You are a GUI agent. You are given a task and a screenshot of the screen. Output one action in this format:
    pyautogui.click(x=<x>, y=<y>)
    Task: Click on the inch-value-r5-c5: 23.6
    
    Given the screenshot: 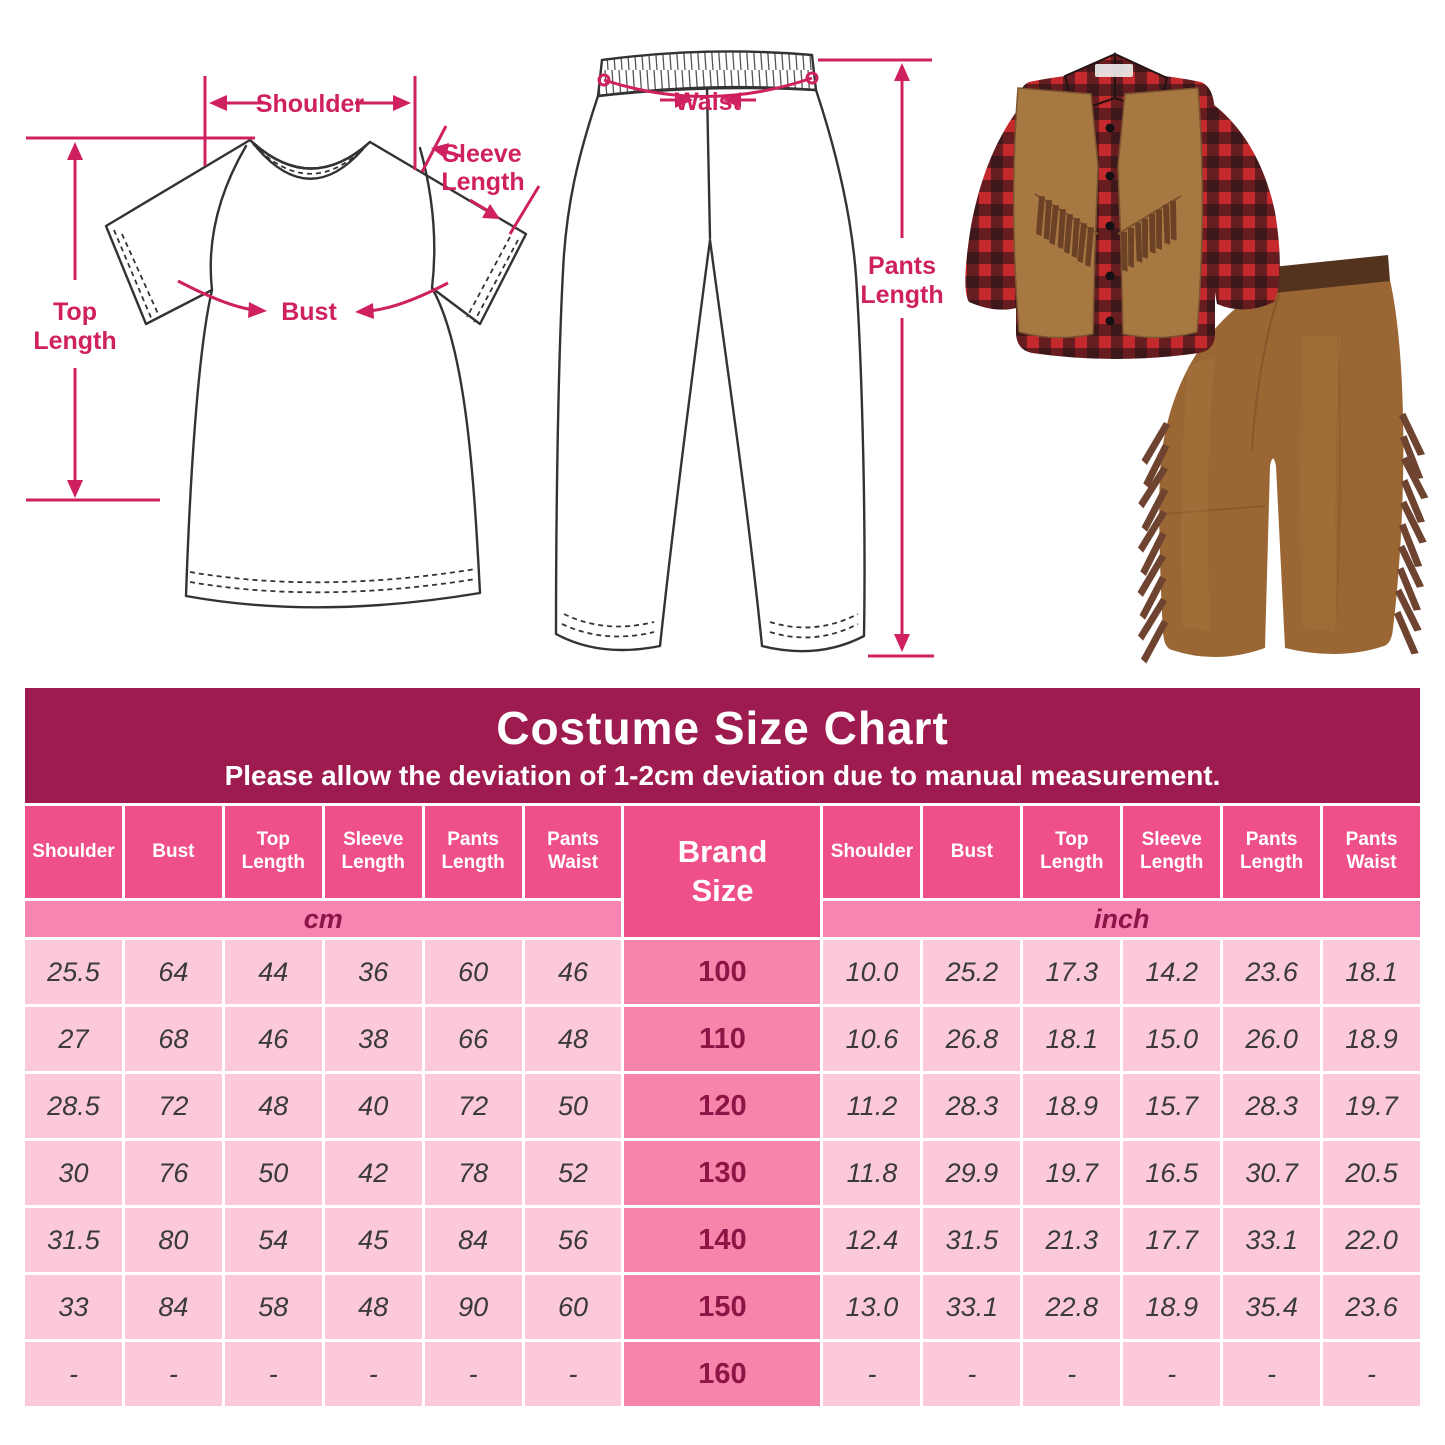 What is the action you would take?
    pyautogui.click(x=1371, y=1307)
    